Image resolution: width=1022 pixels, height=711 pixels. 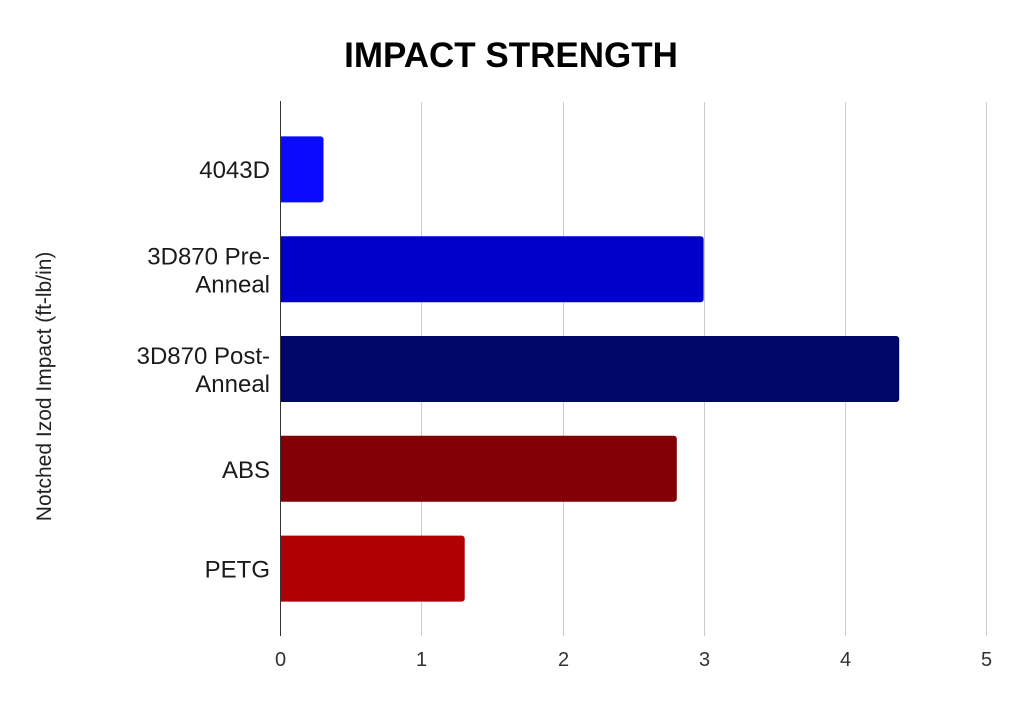 What do you see at coordinates (421, 660) in the screenshot?
I see `svg-text: 1` at bounding box center [421, 660].